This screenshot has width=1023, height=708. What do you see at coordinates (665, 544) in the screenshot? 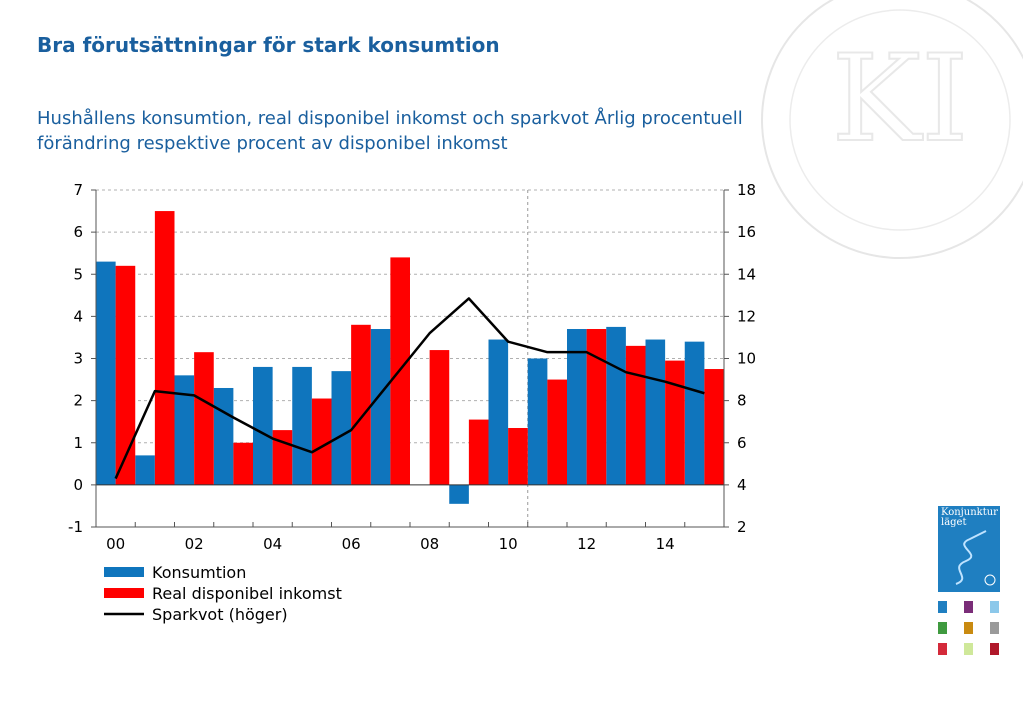
I see `x-tick-label: 14` at bounding box center [665, 544].